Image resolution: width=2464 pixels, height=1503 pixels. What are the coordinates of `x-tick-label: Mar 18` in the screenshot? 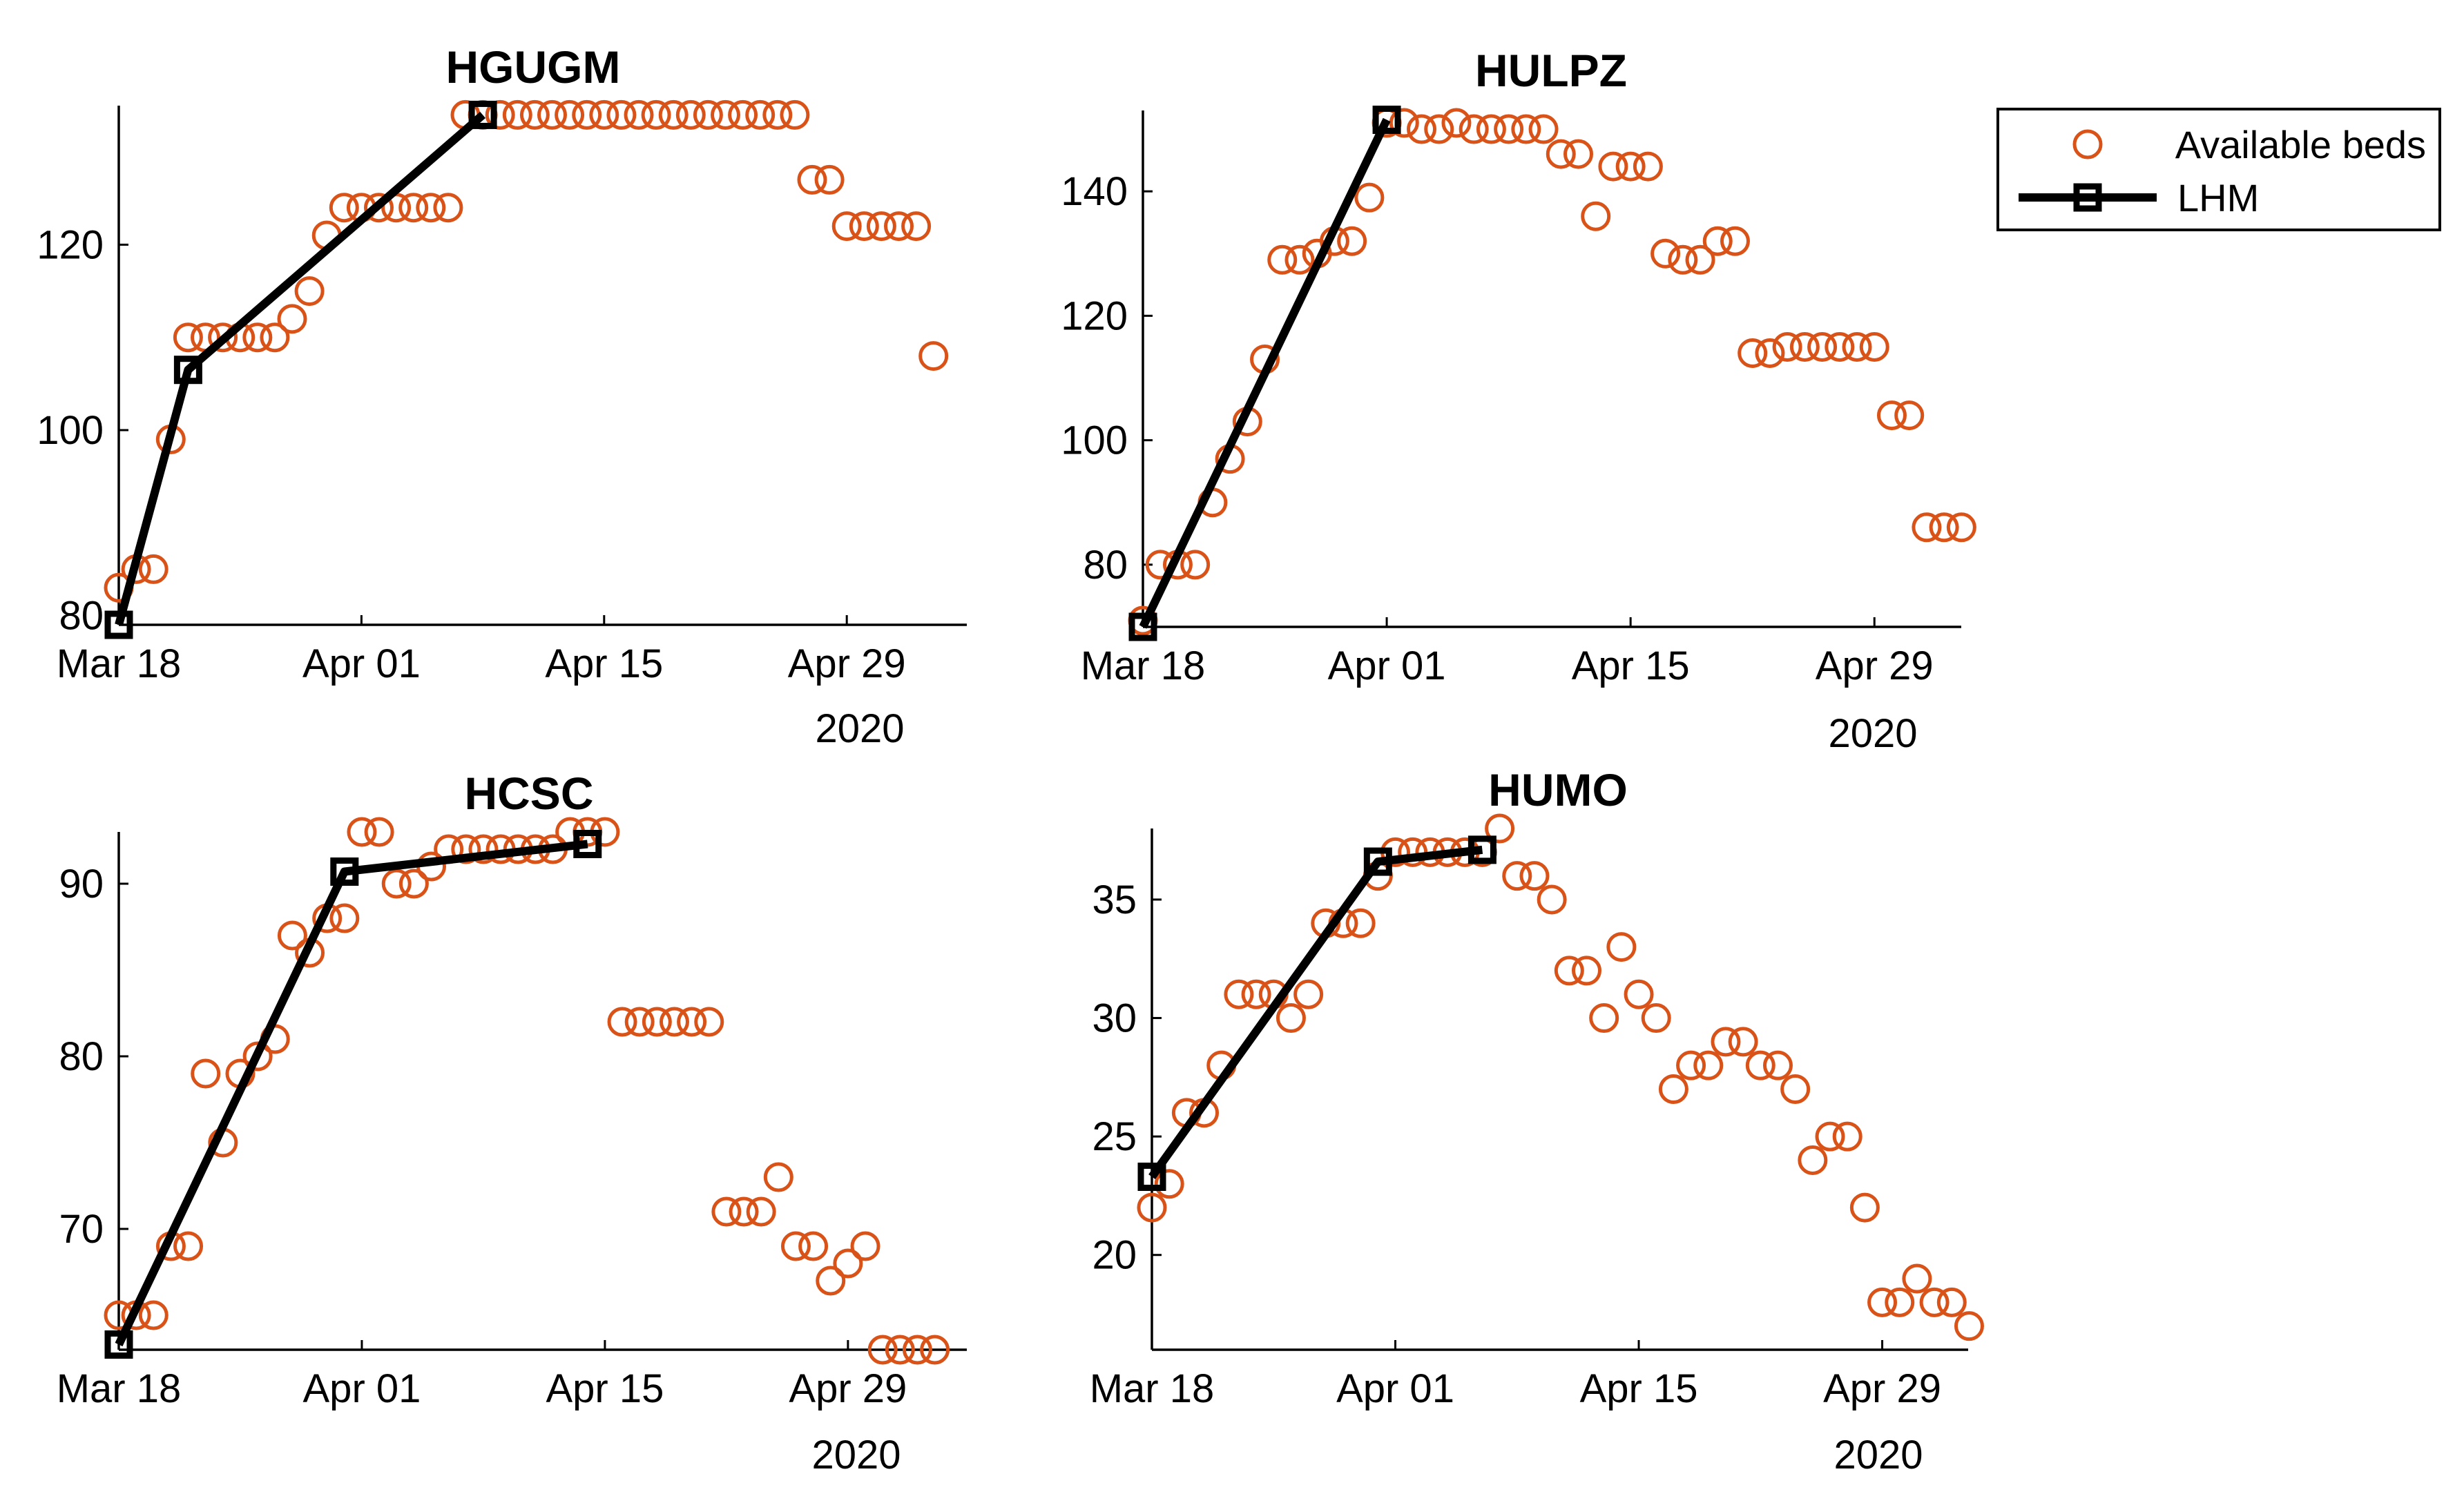 It's located at (119, 1388).